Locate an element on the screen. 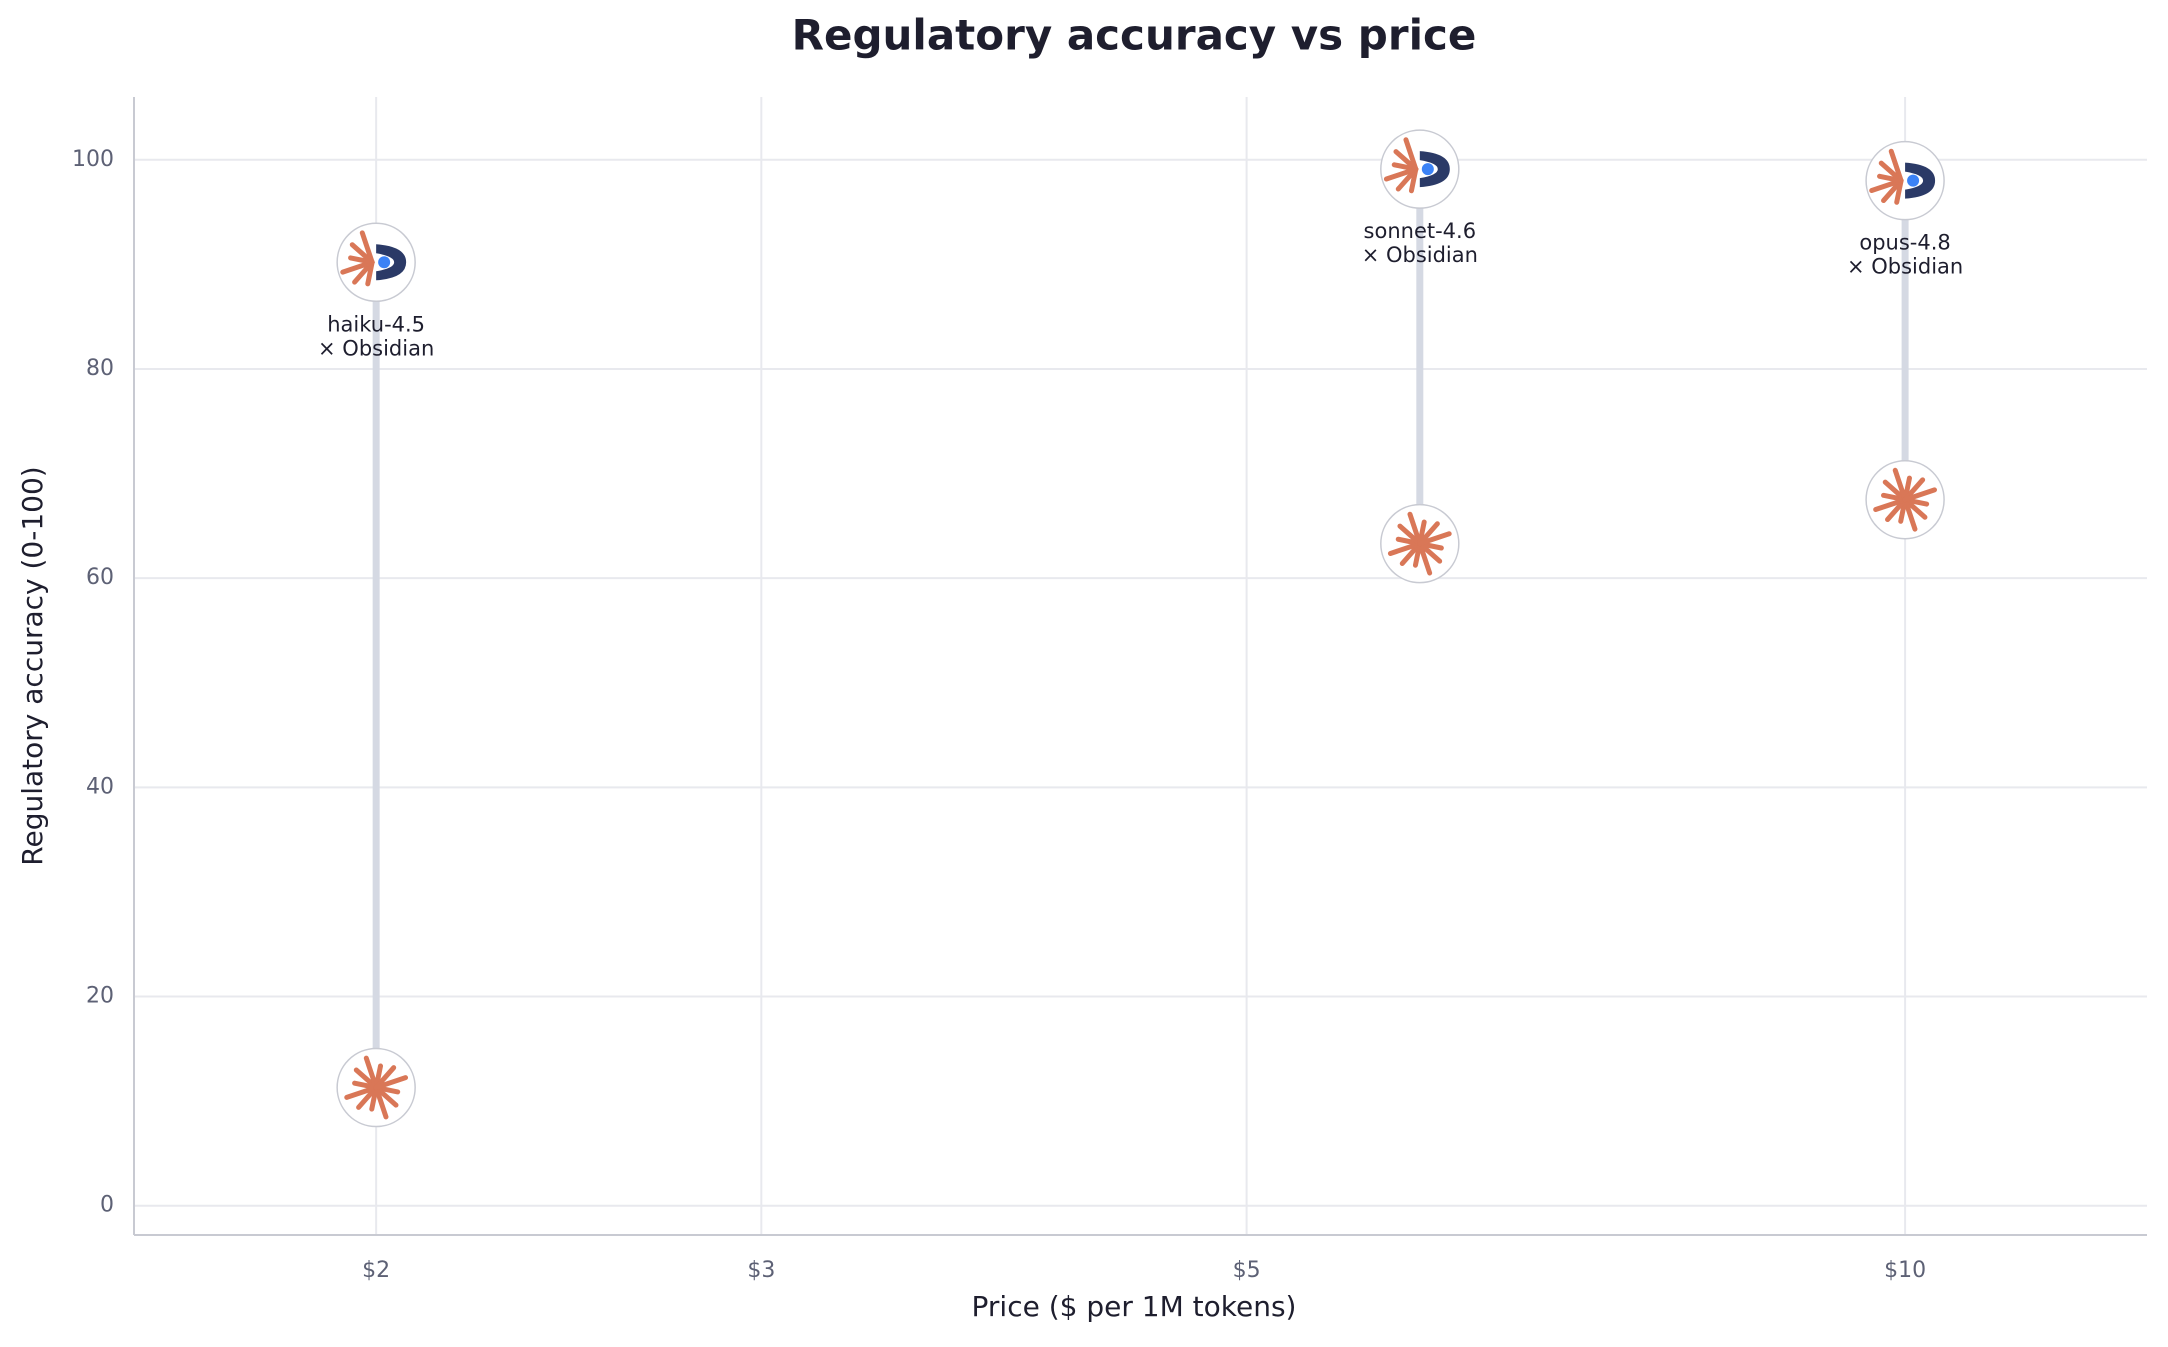 The image size is (2168, 1347). y-axis-label: Regulatory accuracy (0-100) is located at coordinates (32, 665).